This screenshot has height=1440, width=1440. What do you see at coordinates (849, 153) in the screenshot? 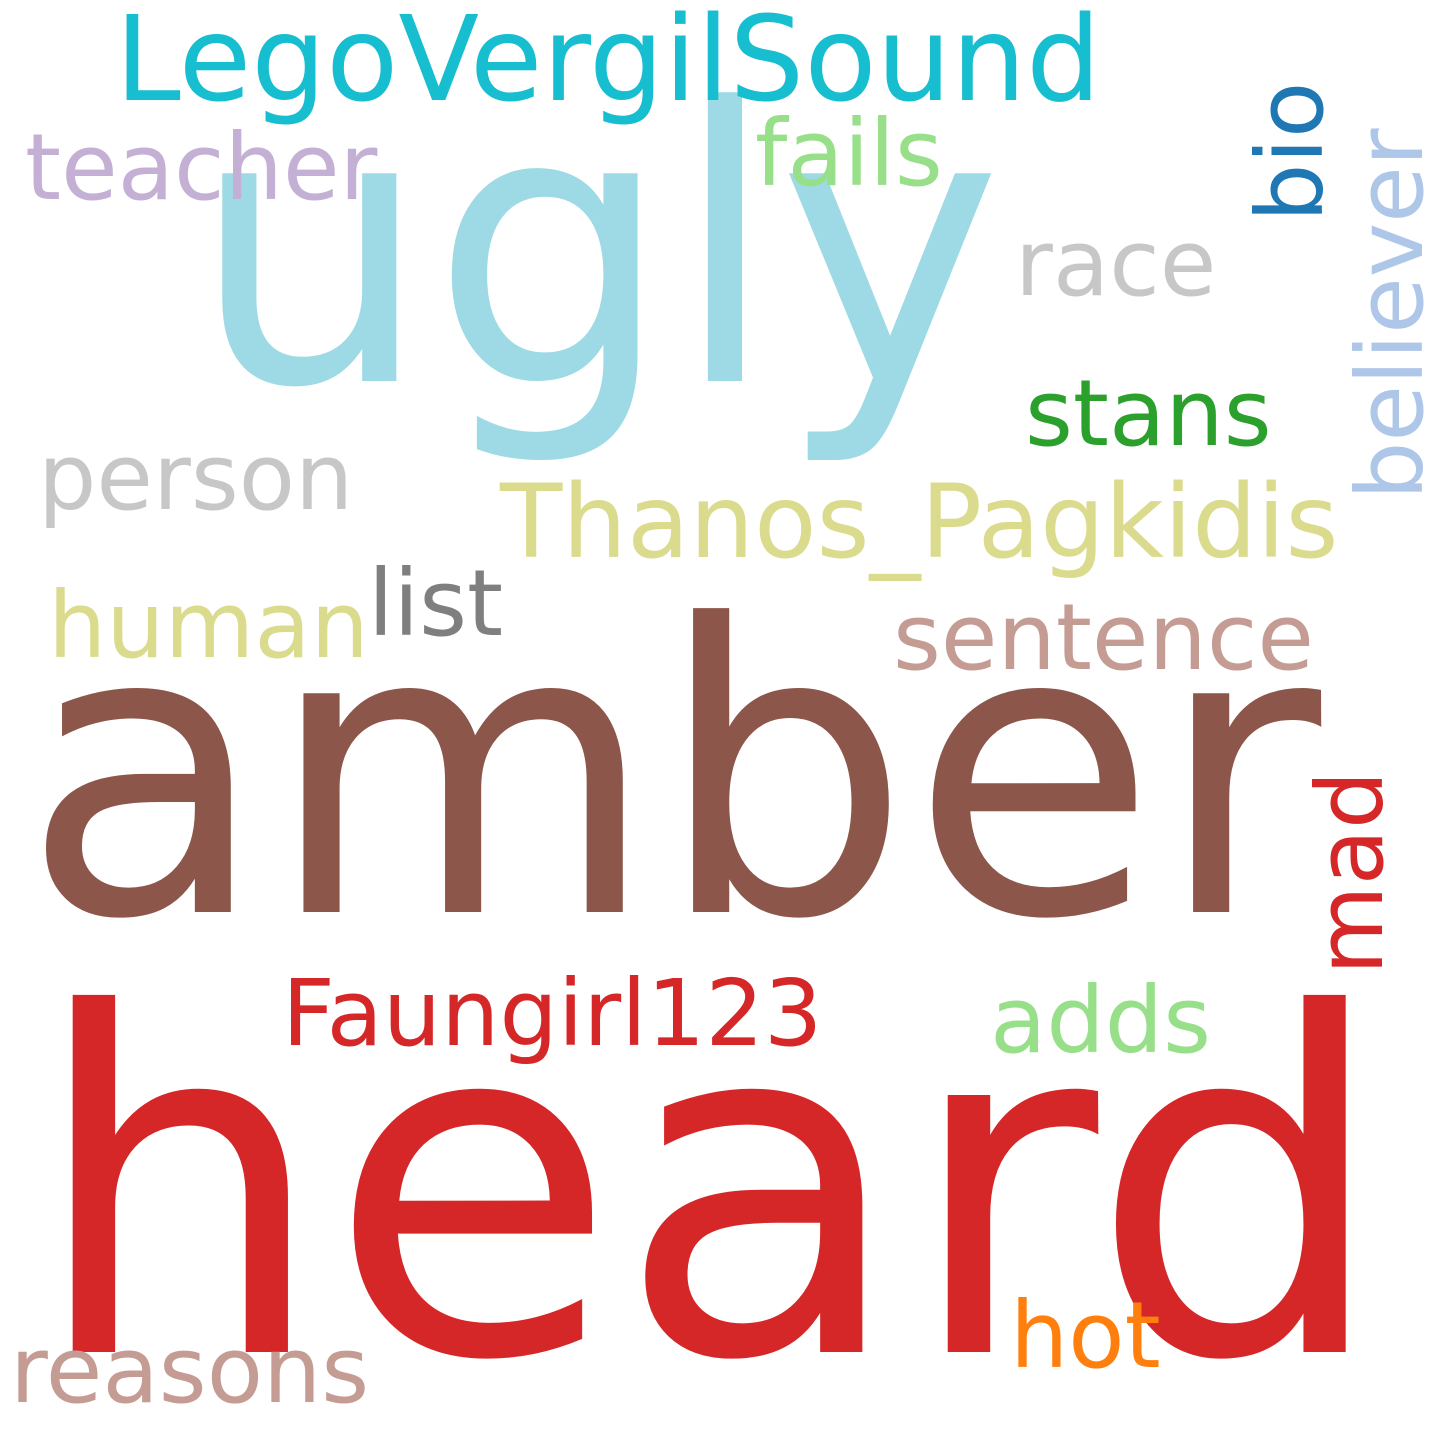
I see `word-fails: fails` at bounding box center [849, 153].